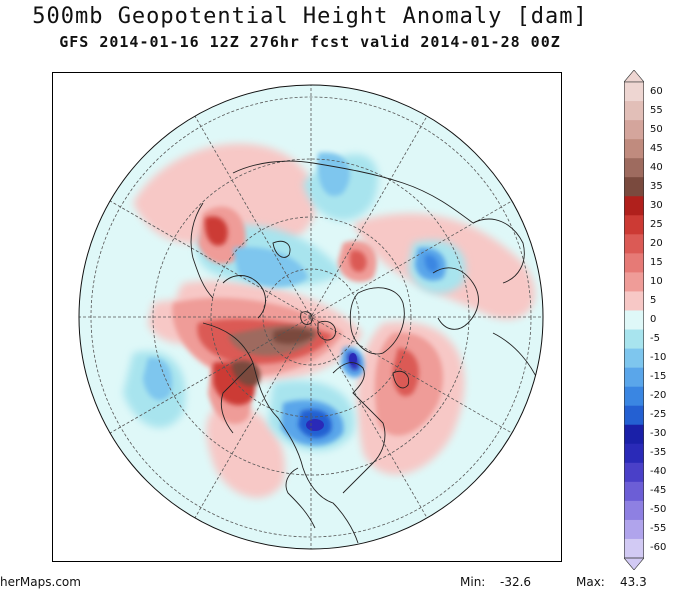  Describe the element at coordinates (315, 425) in the screenshot. I see `cold-core-eastern-us` at that location.